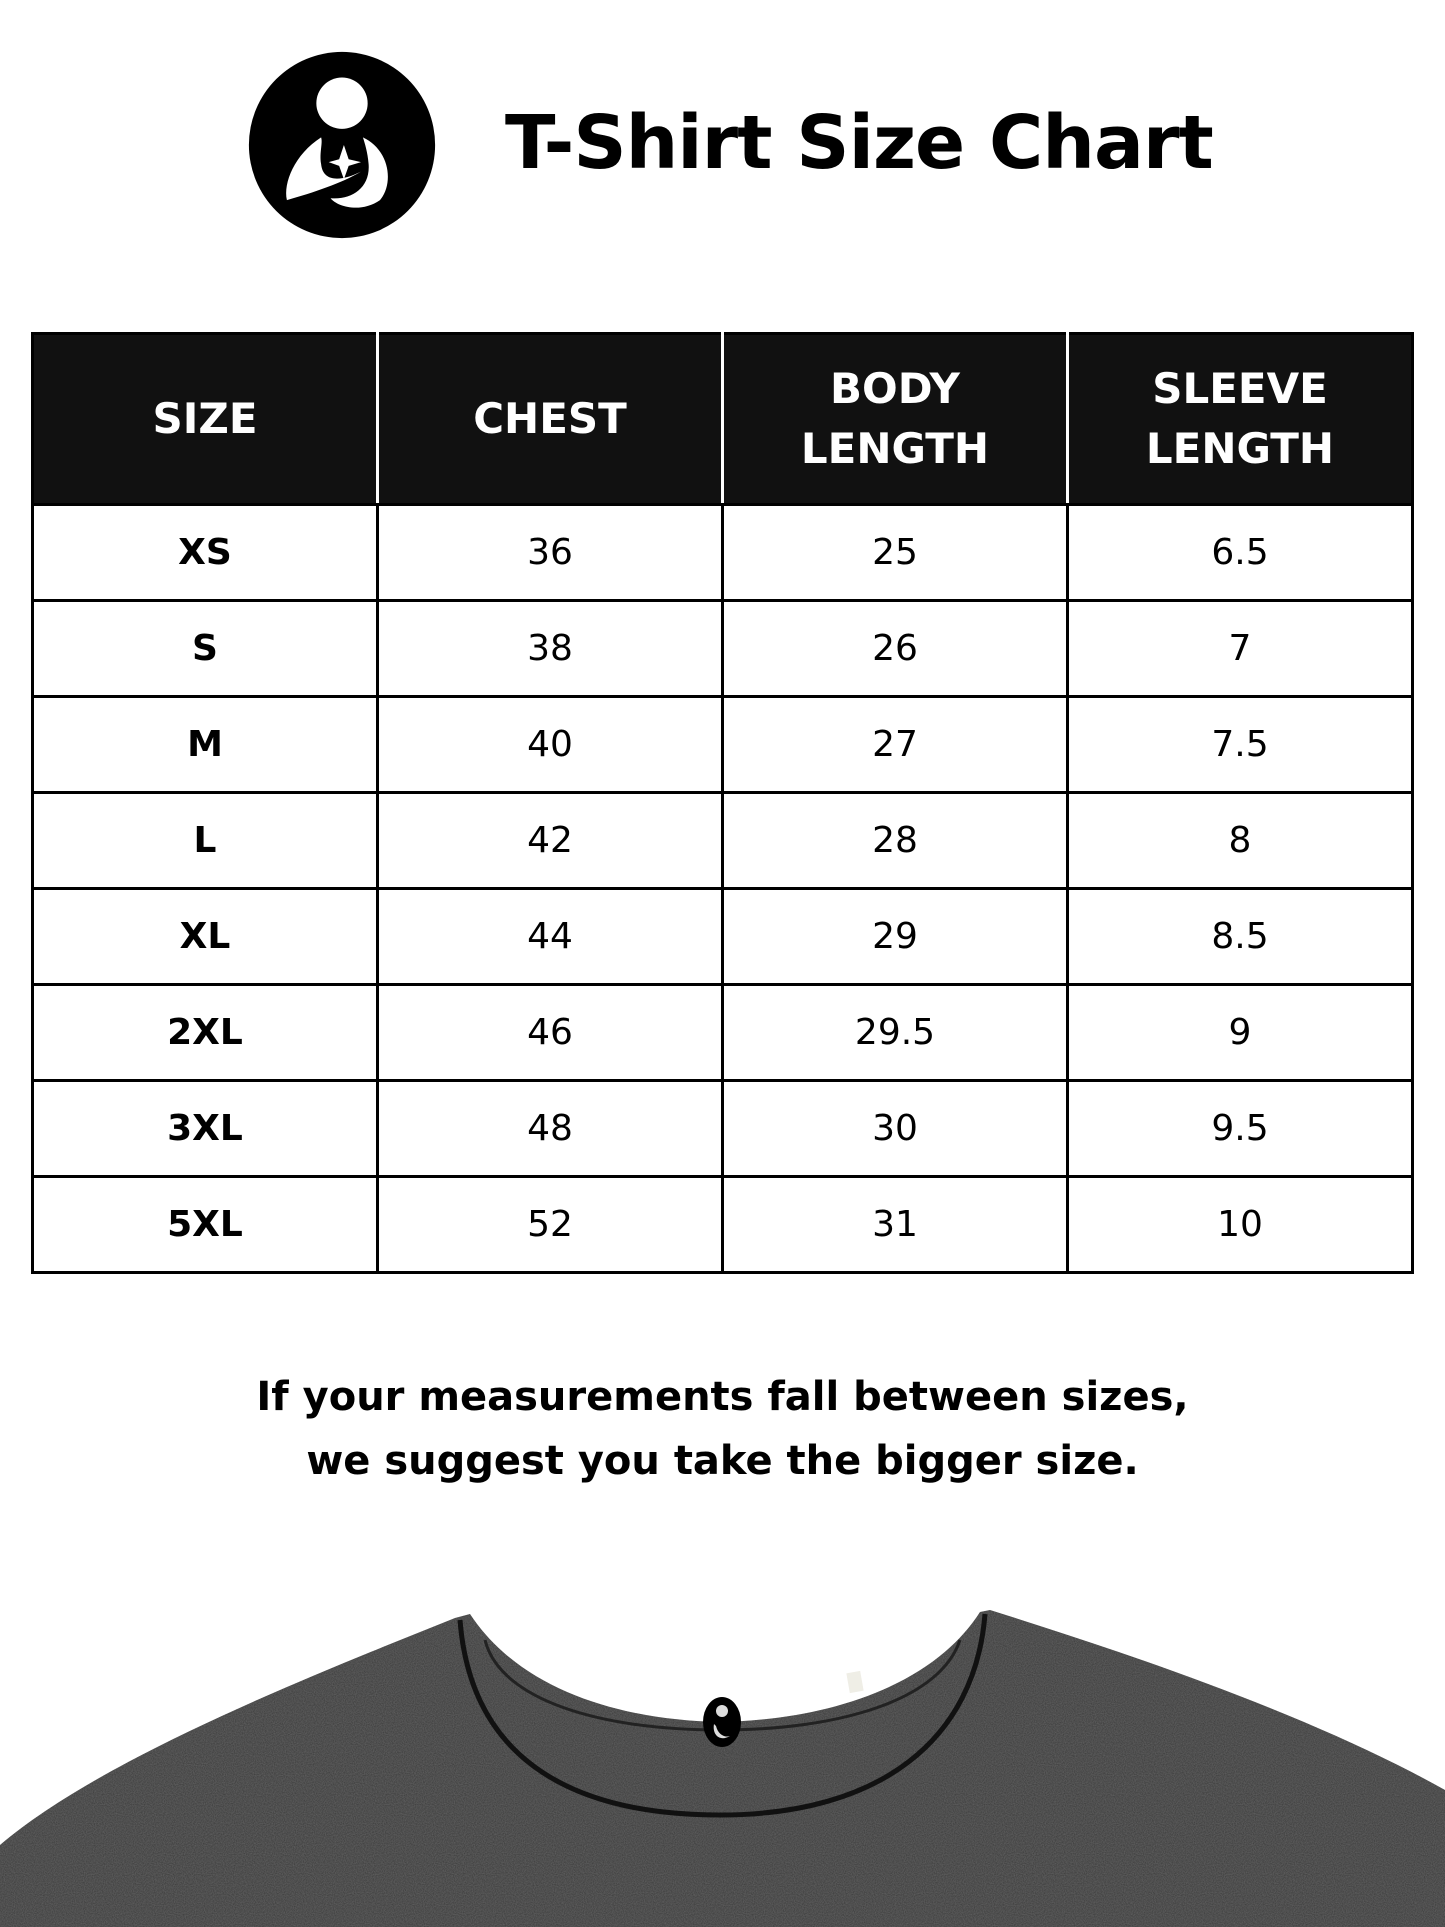 This screenshot has width=1445, height=1927. What do you see at coordinates (722, 1397) in the screenshot?
I see `note-line-1: If your measurements fall between sizes,` at bounding box center [722, 1397].